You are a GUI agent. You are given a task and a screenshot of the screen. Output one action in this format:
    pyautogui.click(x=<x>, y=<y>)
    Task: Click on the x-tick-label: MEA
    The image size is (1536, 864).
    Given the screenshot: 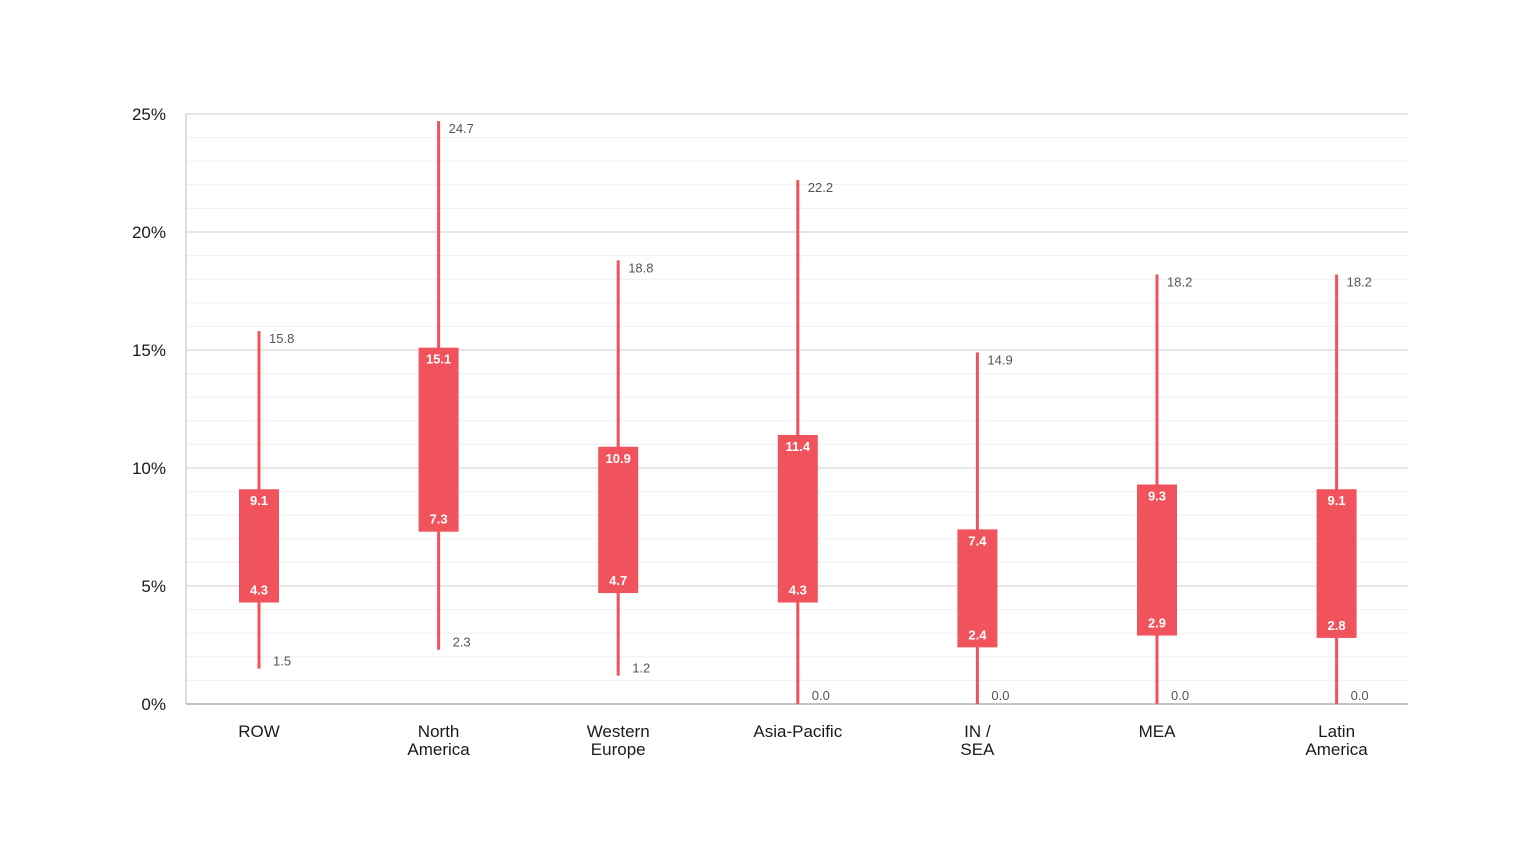 What is the action you would take?
    pyautogui.click(x=1158, y=731)
    